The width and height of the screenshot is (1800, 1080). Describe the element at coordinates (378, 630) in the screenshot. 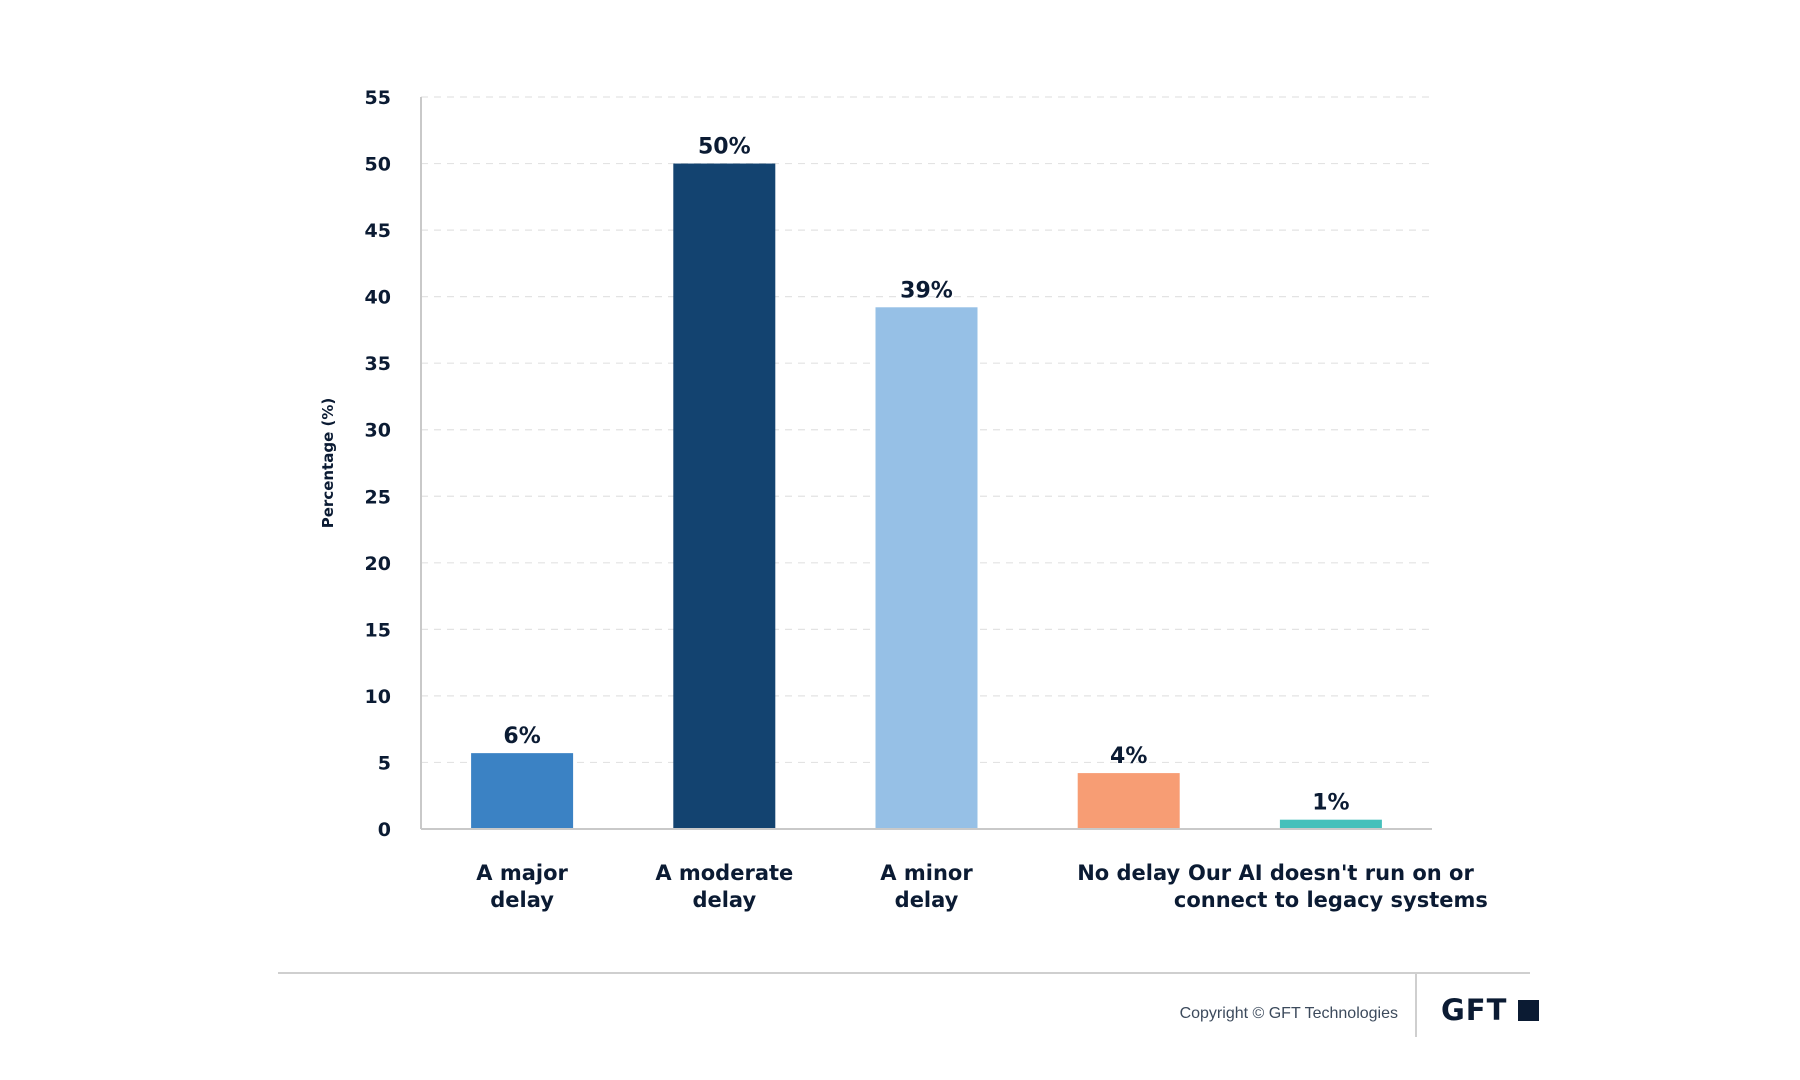

I see `y-tick-label: 15` at that location.